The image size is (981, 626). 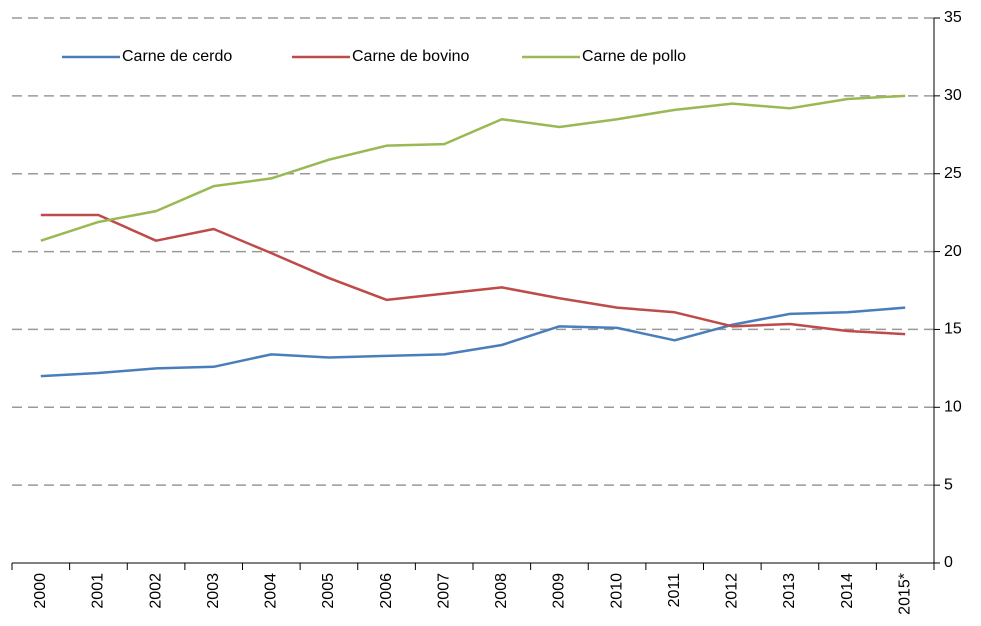 What do you see at coordinates (443, 591) in the screenshot?
I see `x-tick-label: 2007` at bounding box center [443, 591].